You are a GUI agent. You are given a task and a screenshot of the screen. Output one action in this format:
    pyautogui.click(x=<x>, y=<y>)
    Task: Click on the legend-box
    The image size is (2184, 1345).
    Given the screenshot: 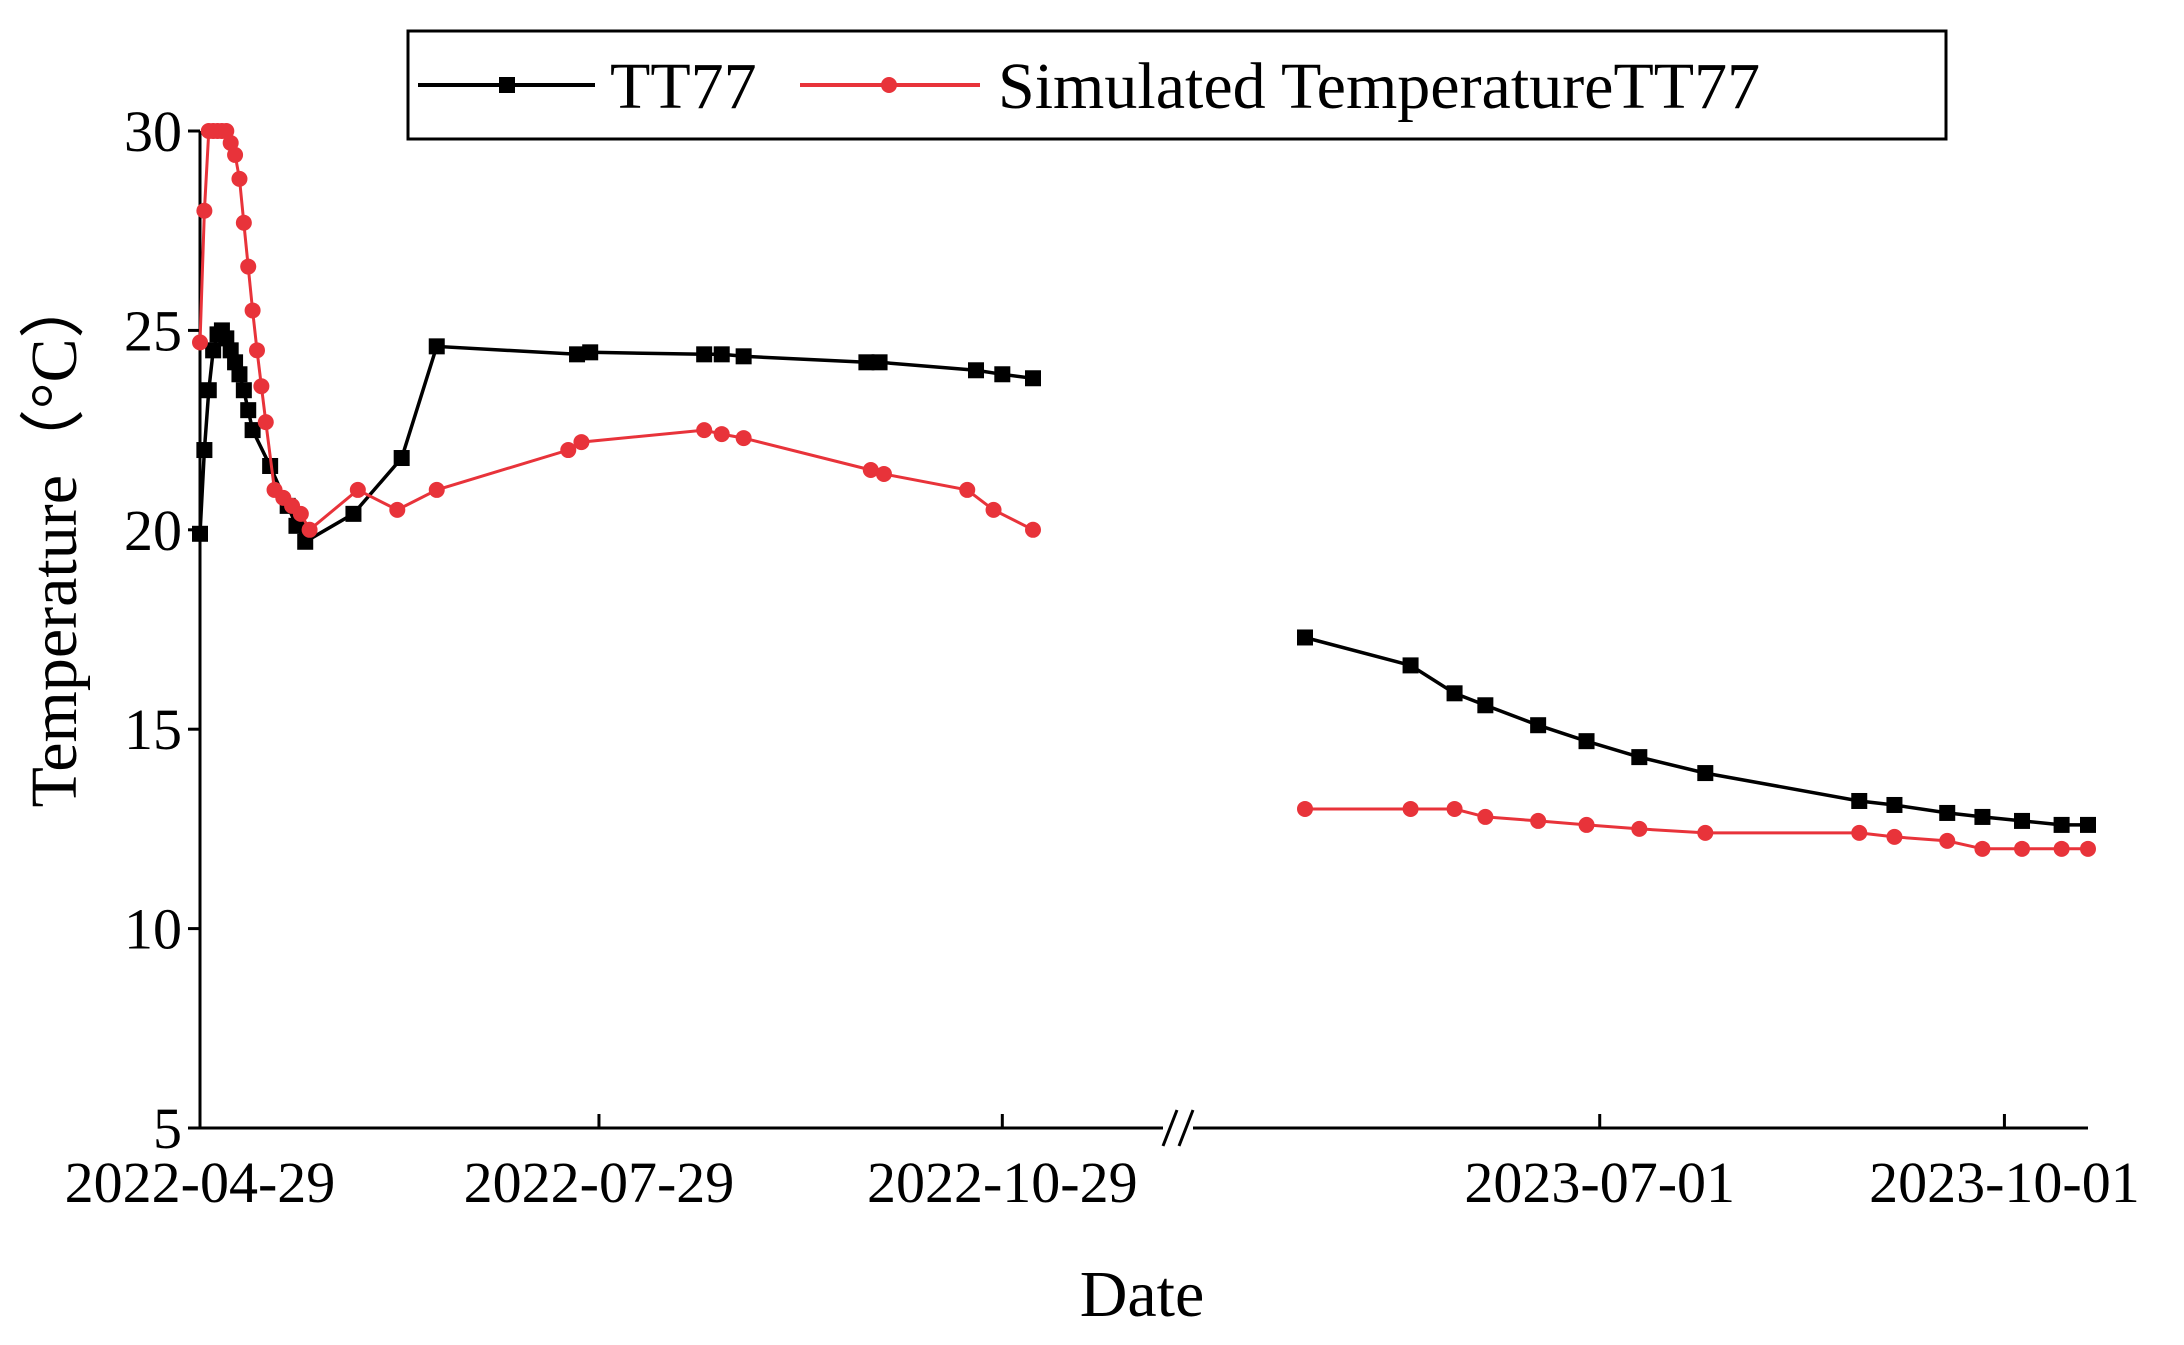 What is the action you would take?
    pyautogui.click(x=1177, y=85)
    